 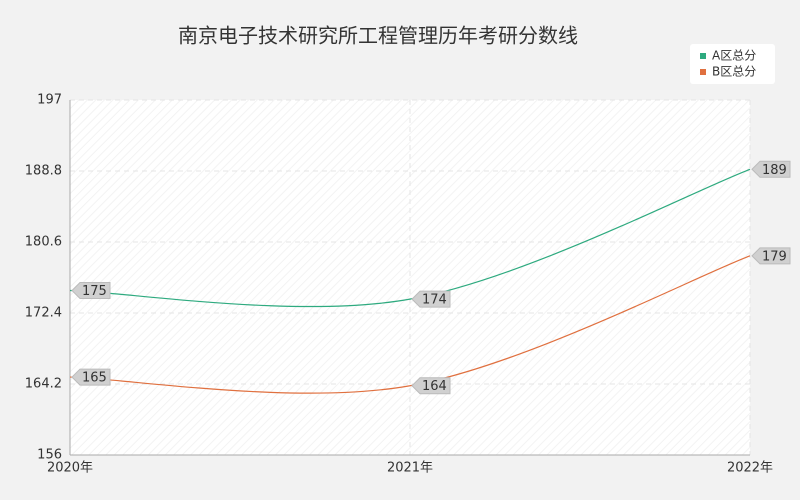 What do you see at coordinates (43, 384) in the screenshot?
I see `y-tick-label: 164.2` at bounding box center [43, 384].